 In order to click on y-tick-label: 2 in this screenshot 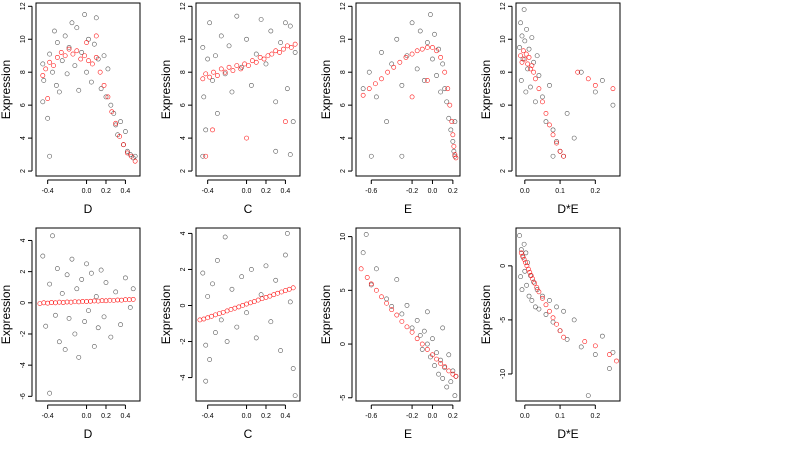, I will do `click(183, 269)`.